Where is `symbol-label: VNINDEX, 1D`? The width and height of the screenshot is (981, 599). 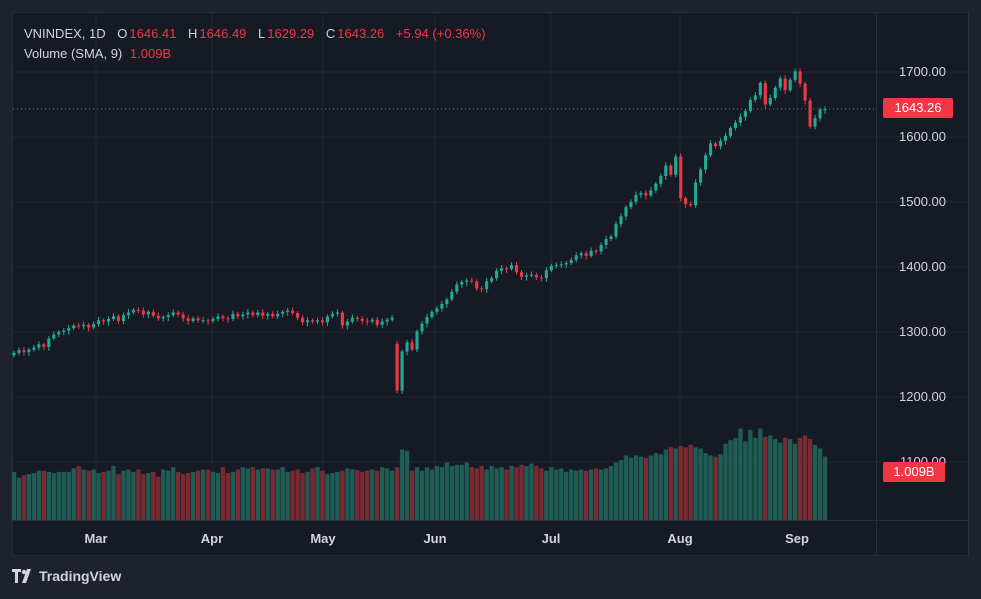
symbol-label: VNINDEX, 1D is located at coordinates (65, 33).